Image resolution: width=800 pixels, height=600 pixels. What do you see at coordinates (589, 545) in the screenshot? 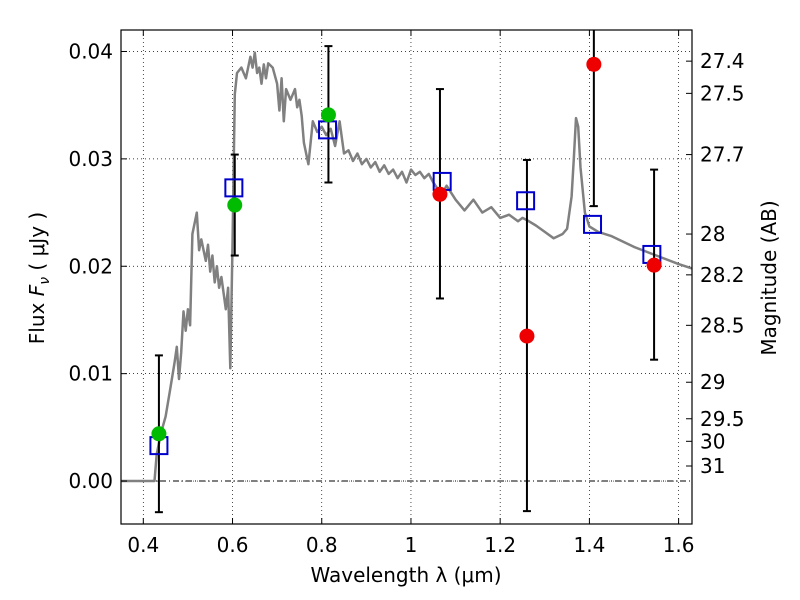
I see `x-tick-label-5: 1.4` at bounding box center [589, 545].